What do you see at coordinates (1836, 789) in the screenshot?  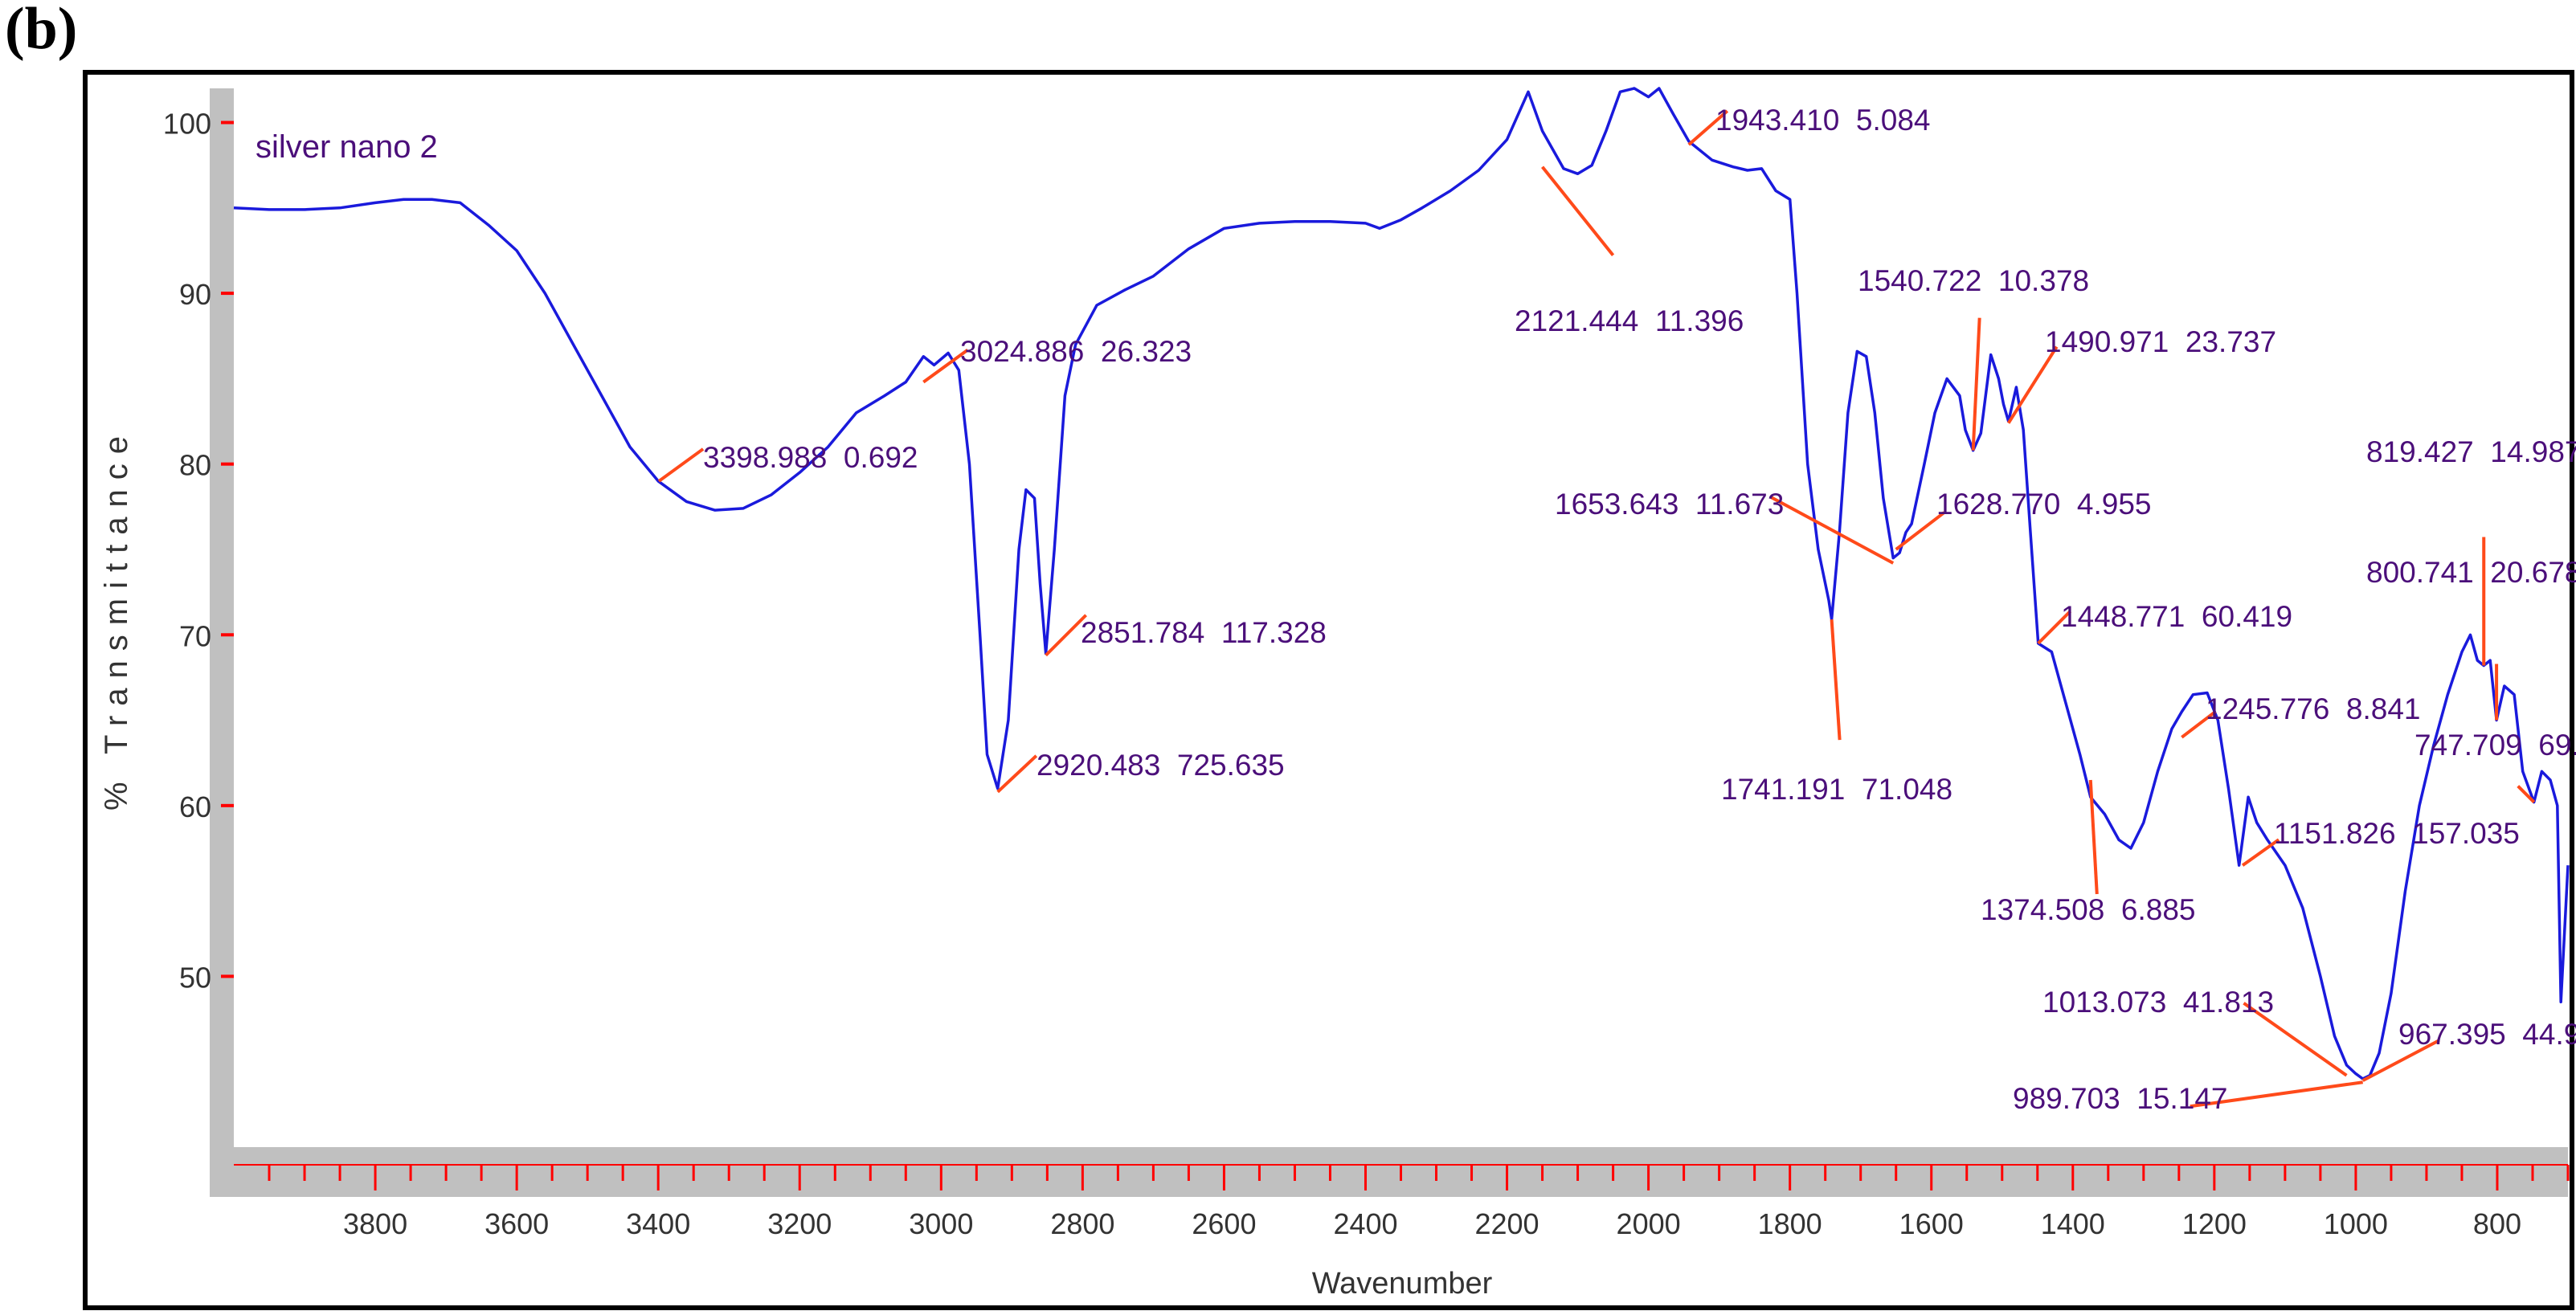 I see `annotation-label: 1741.191 71.048` at bounding box center [1836, 789].